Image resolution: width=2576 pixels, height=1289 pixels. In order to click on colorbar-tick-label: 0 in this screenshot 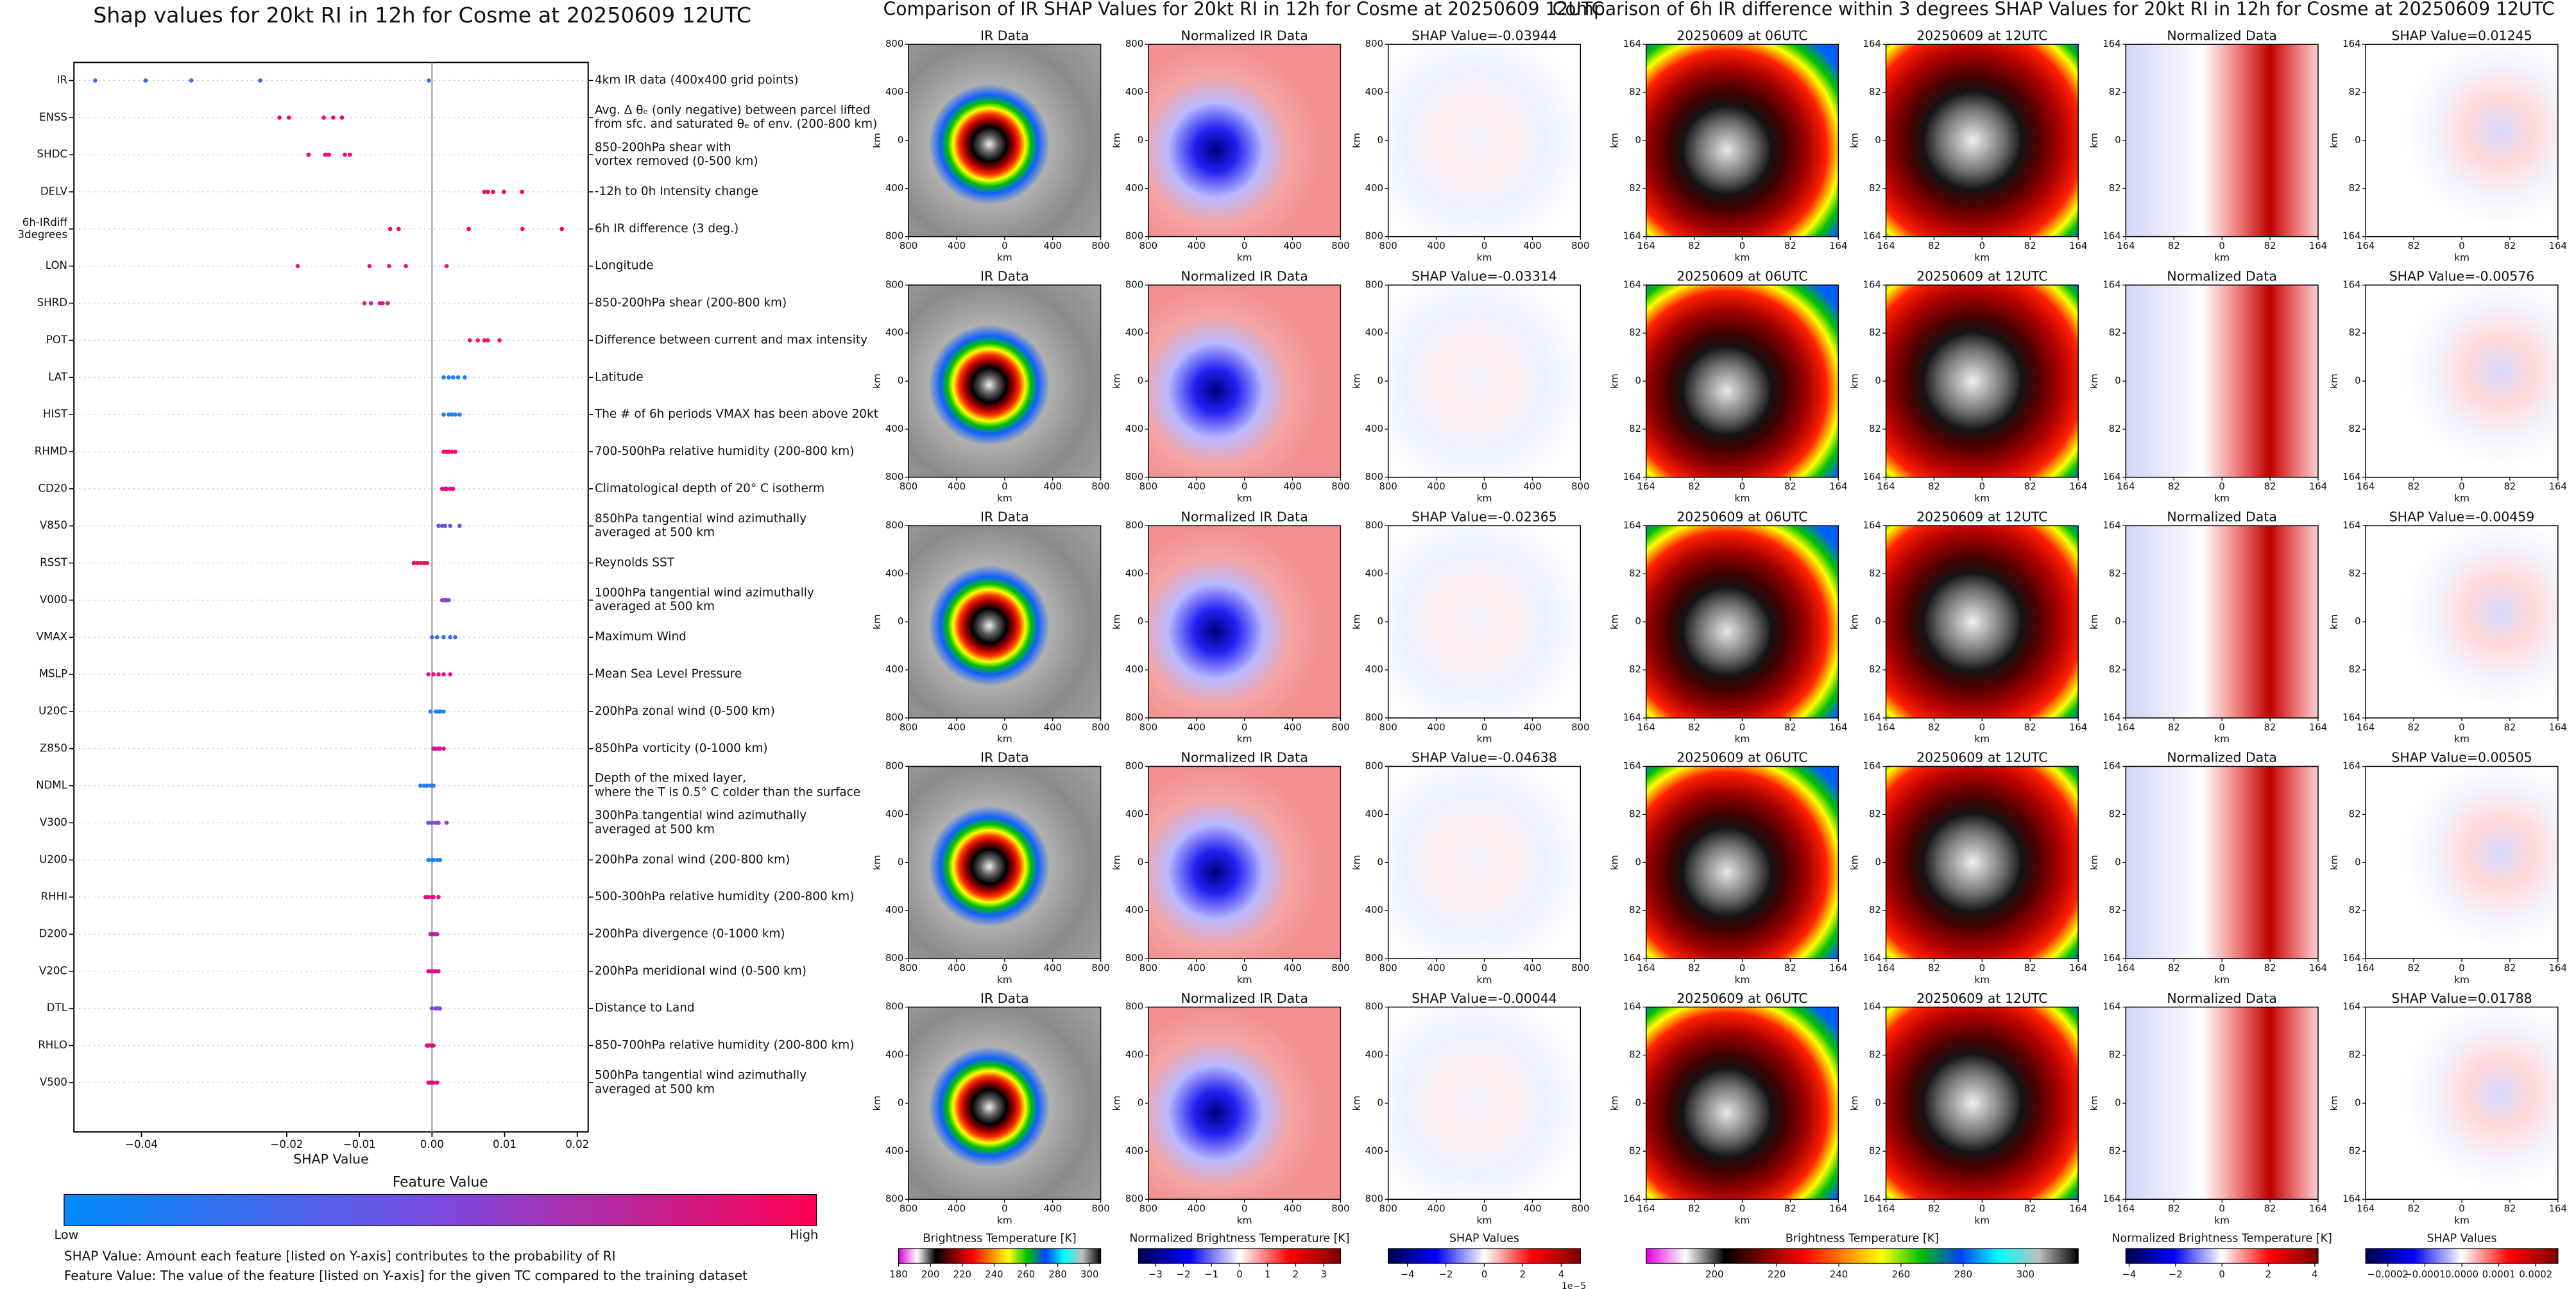, I will do `click(1239, 1274)`.